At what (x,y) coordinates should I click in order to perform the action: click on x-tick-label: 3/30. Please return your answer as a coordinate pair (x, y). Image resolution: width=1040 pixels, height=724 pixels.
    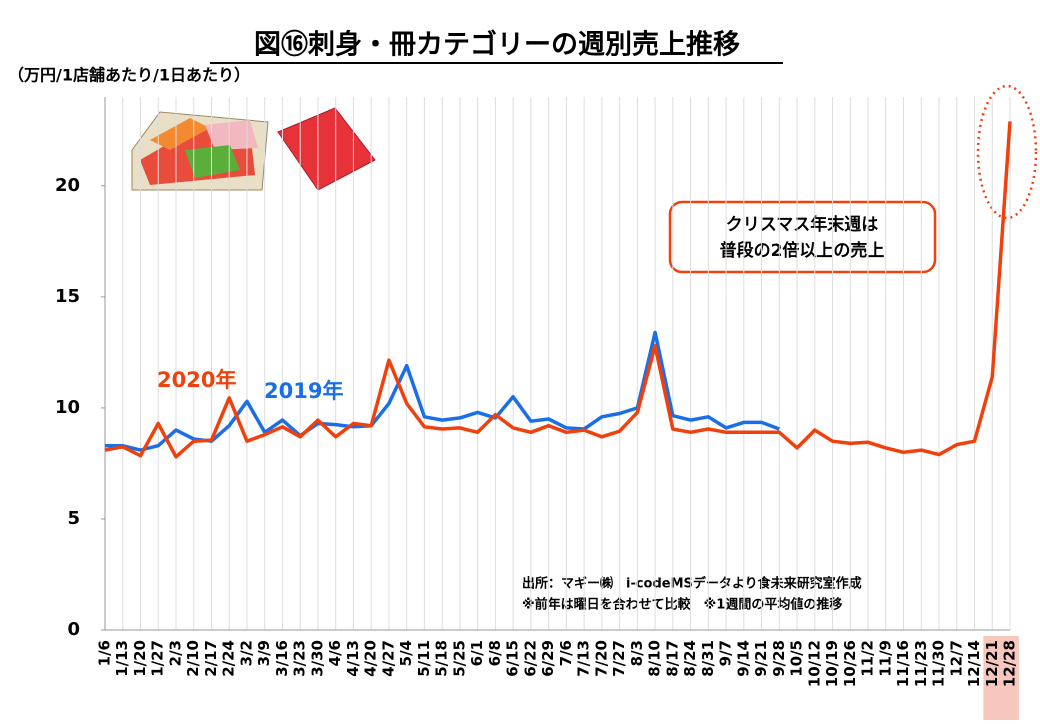
    Looking at the image, I should click on (317, 658).